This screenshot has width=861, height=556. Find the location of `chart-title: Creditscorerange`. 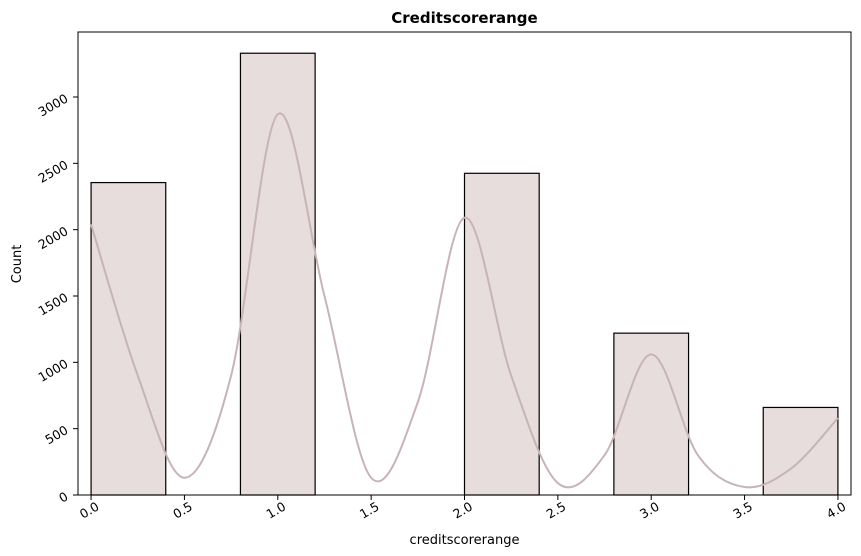

chart-title: Creditscorerange is located at coordinates (464, 18).